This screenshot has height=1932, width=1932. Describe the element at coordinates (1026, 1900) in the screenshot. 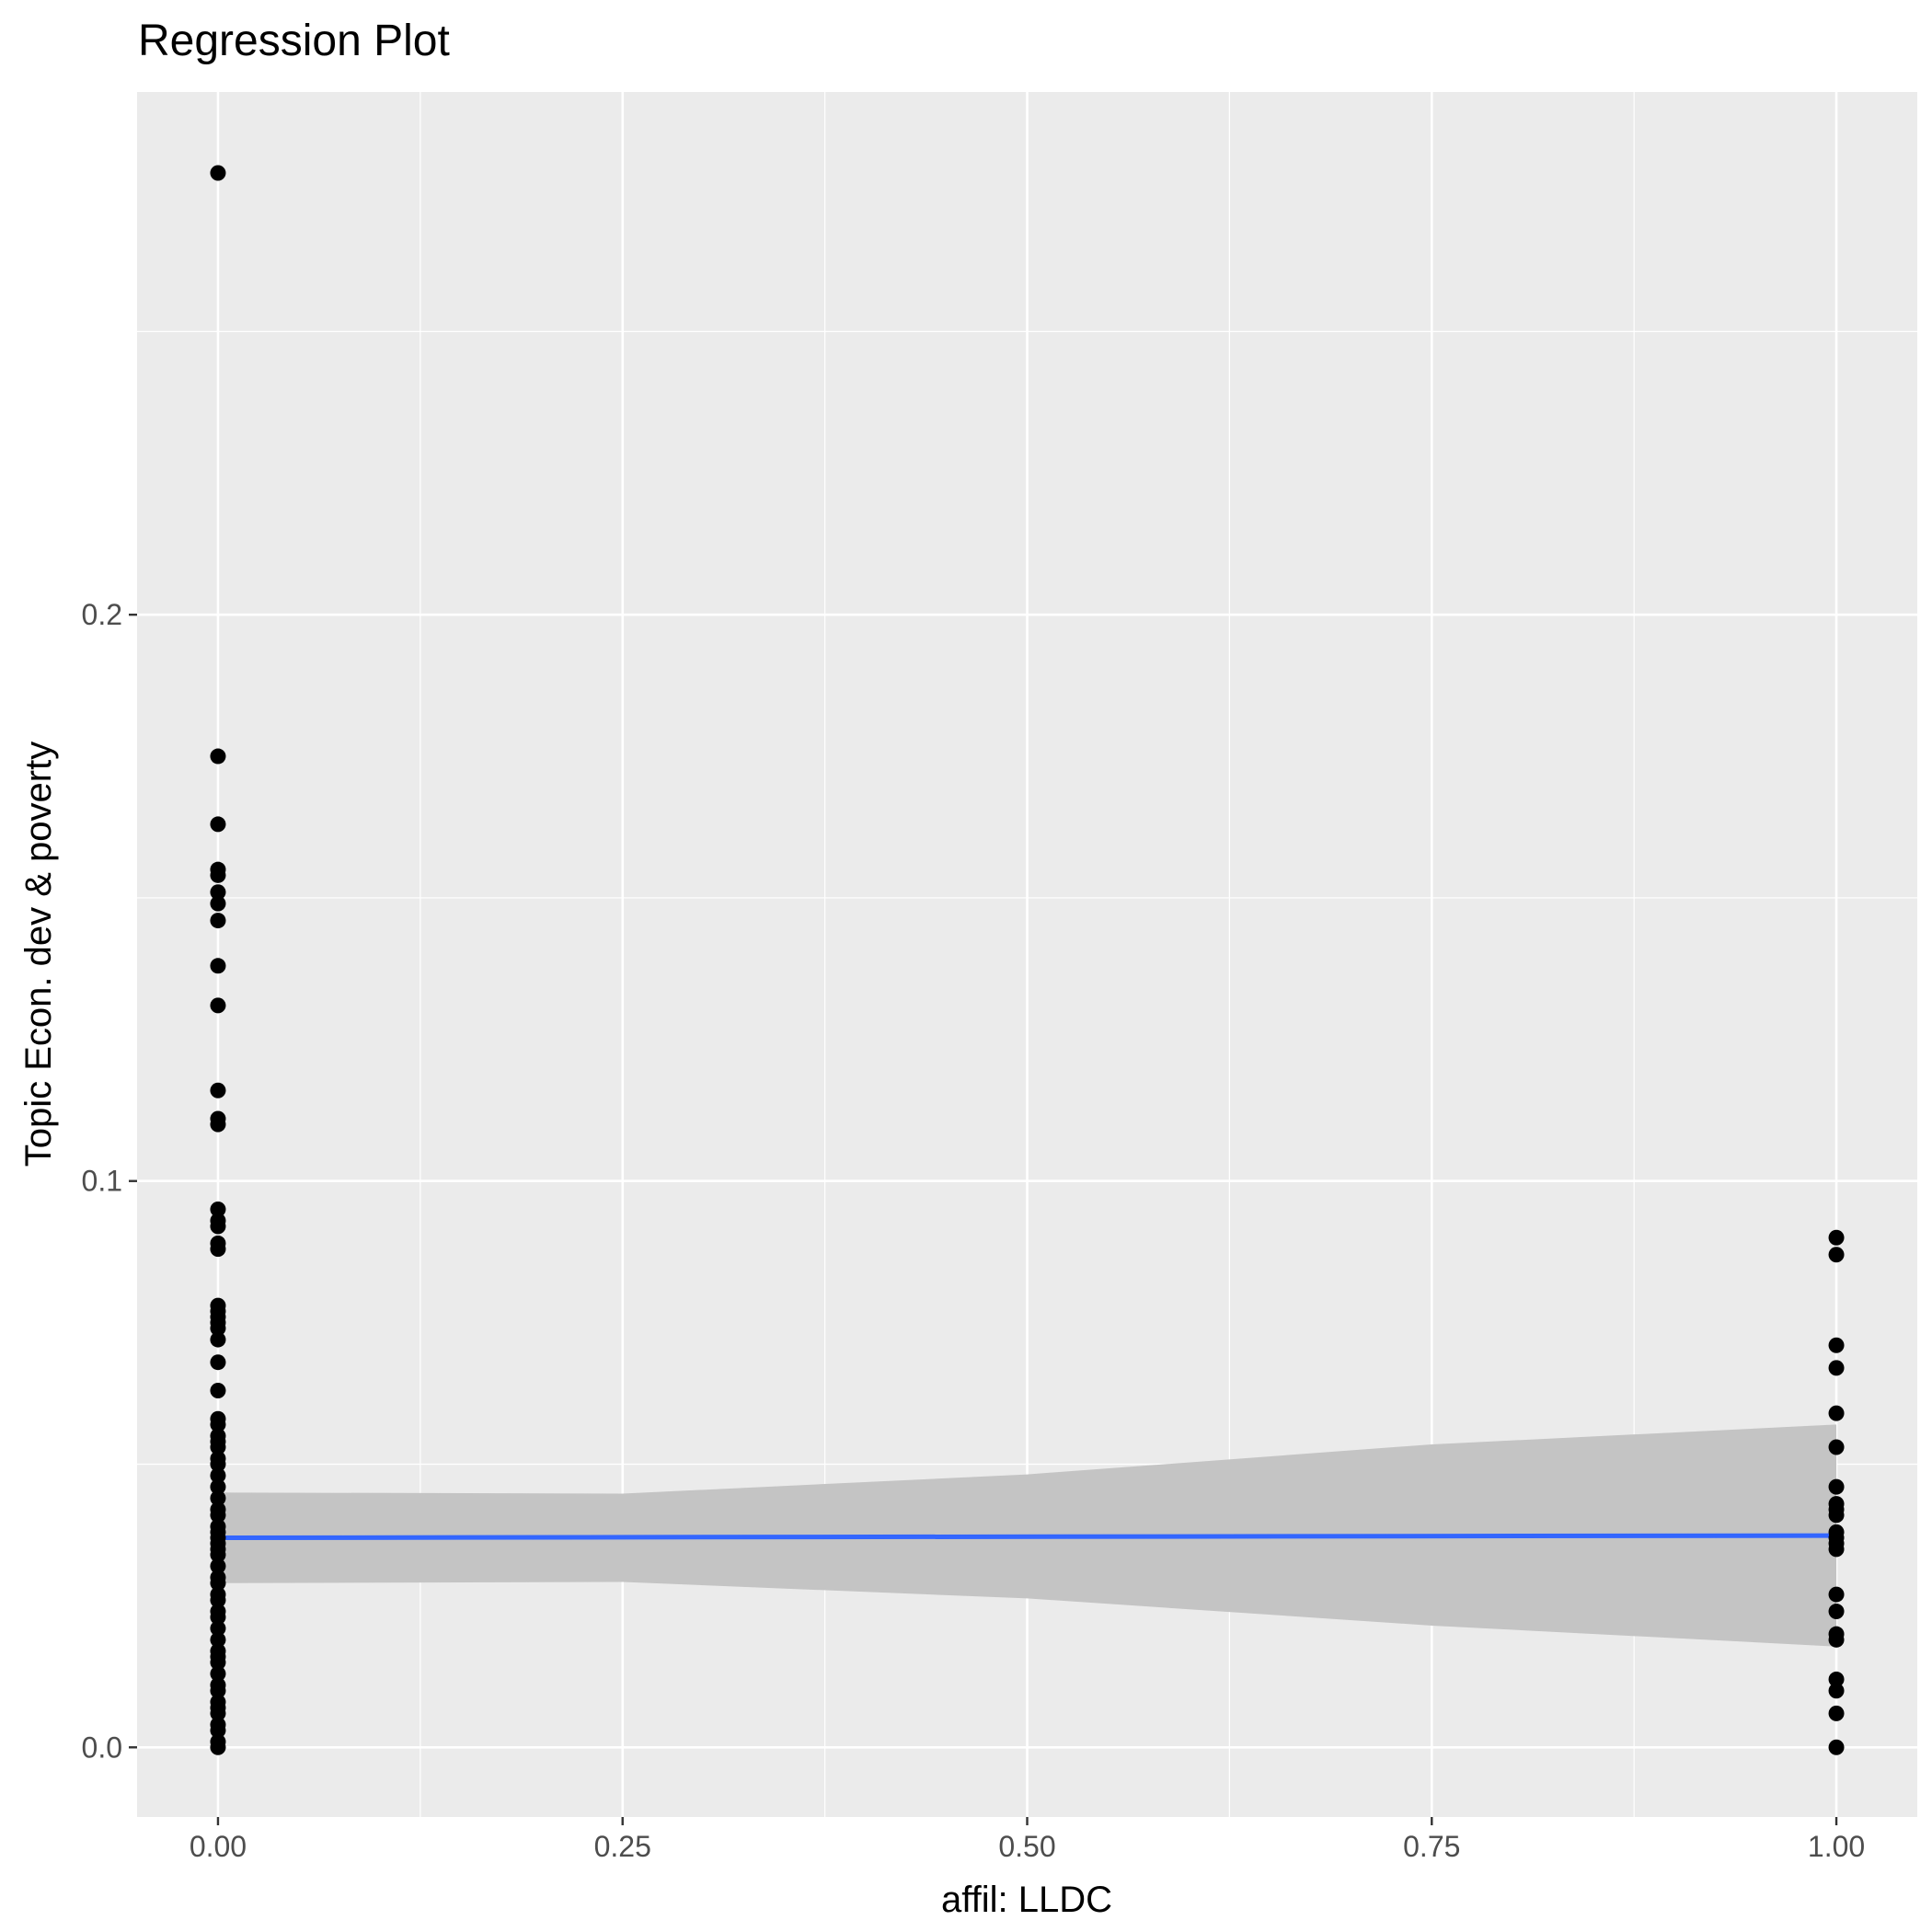

I see `x-axis-title: affil: LLDC` at that location.